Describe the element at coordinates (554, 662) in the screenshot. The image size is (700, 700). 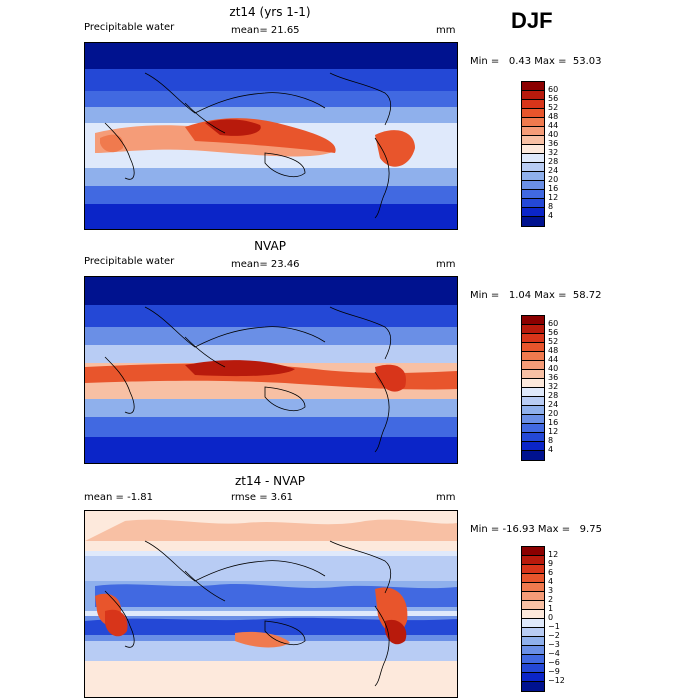
I see `colorbar-tick-label: −6` at that location.